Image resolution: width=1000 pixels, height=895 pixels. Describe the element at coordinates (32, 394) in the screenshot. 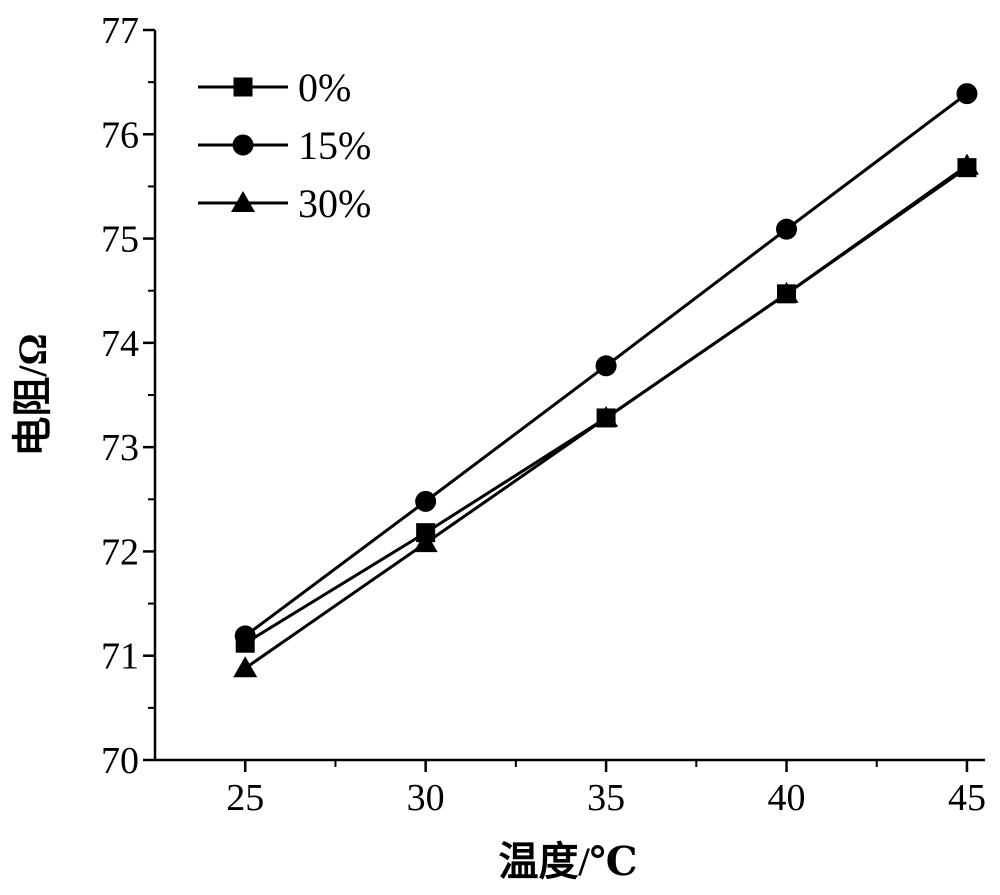

I see `y-axis-title: 电阻/Ω` at that location.